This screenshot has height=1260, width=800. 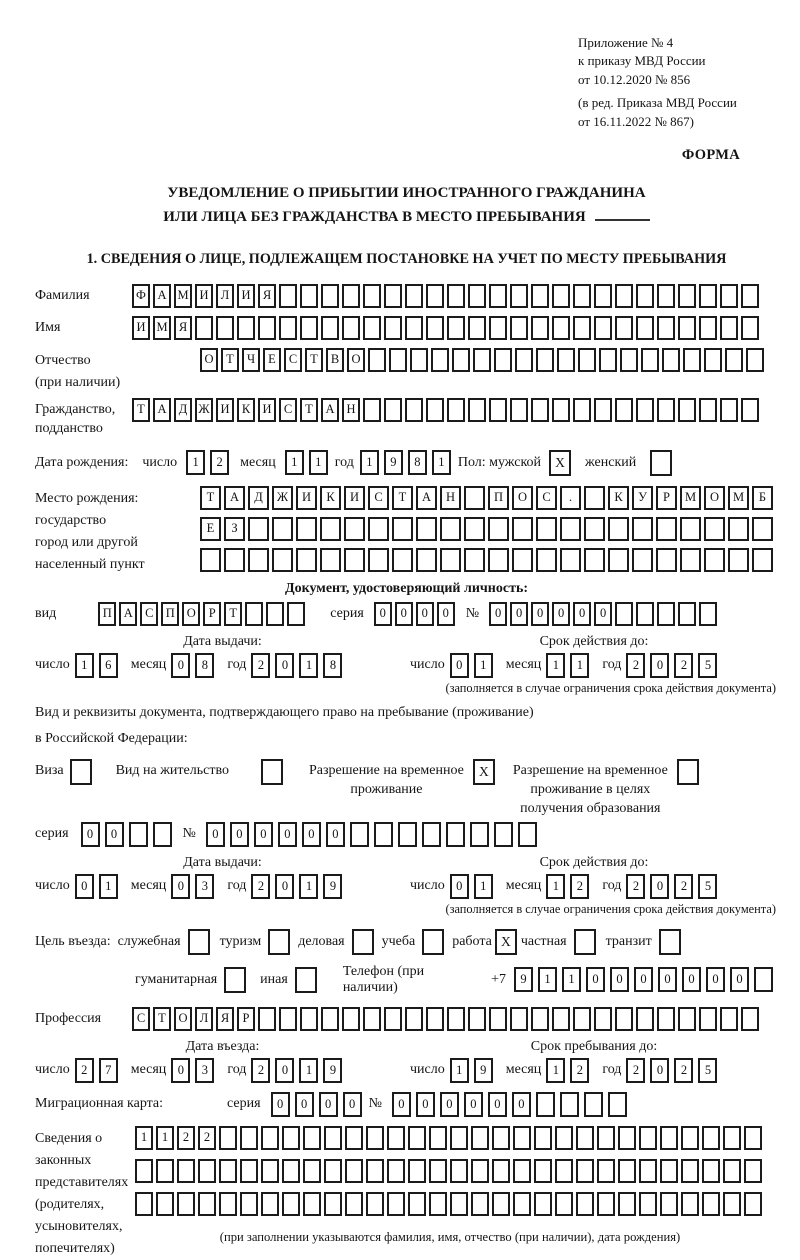 What do you see at coordinates (80, 771) in the screenshot?
I see `visa-checkbox` at bounding box center [80, 771].